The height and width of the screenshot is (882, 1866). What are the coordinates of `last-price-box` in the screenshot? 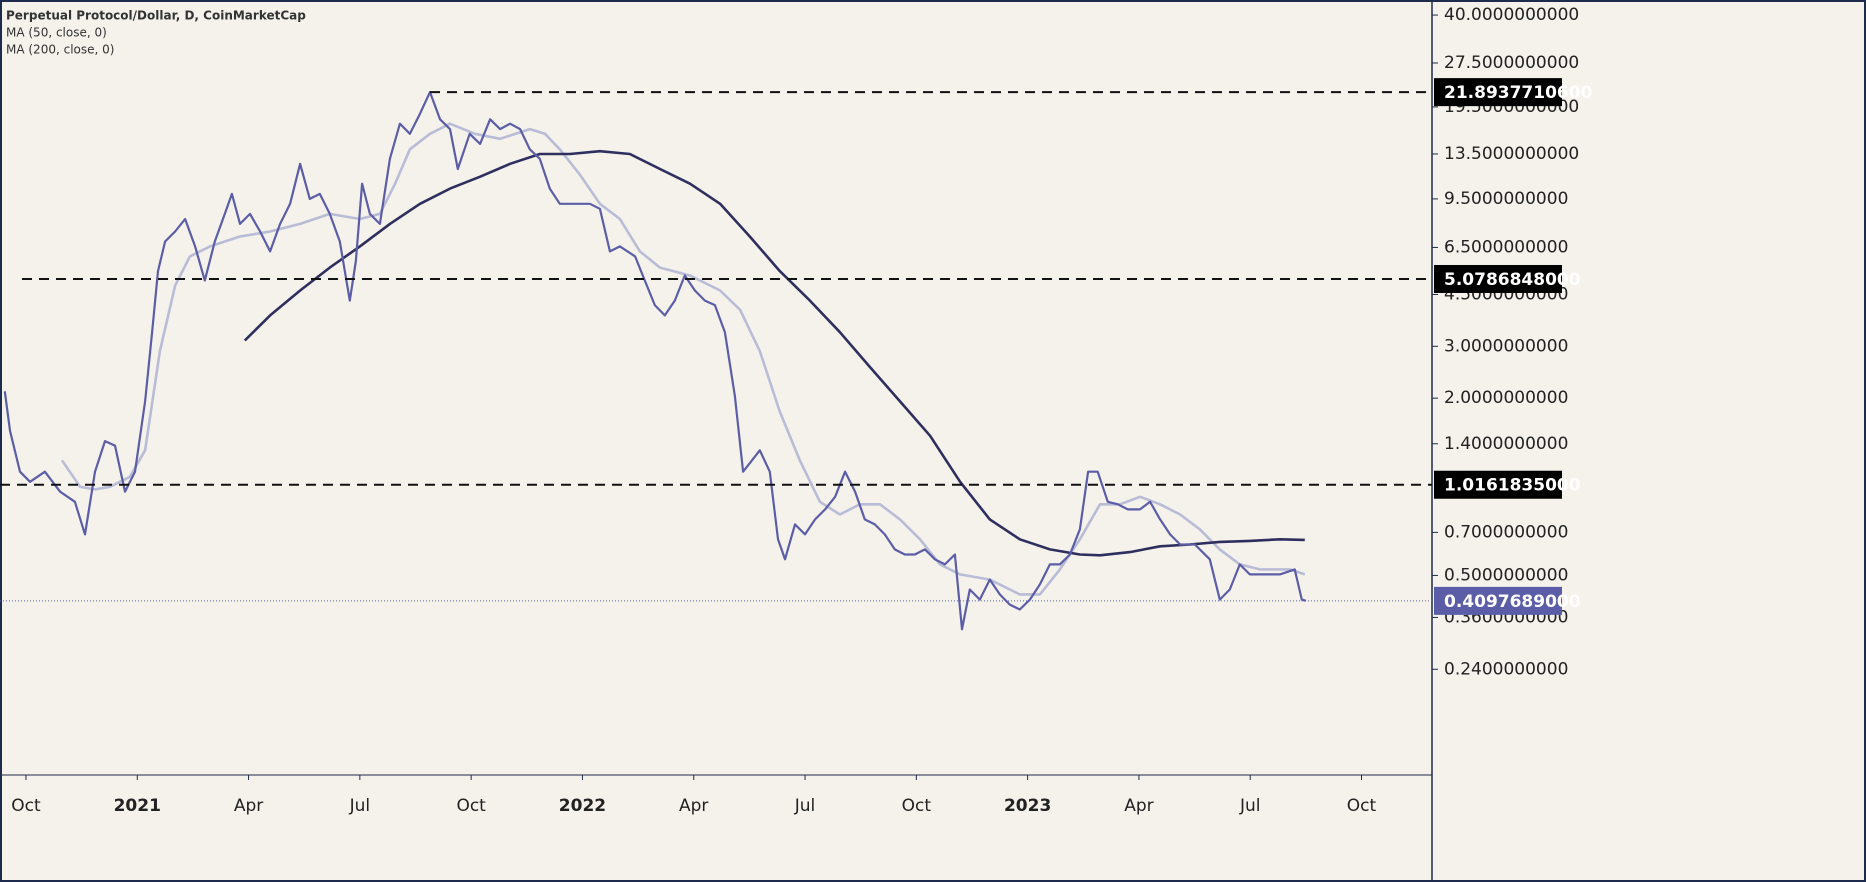 It's located at (1498, 600).